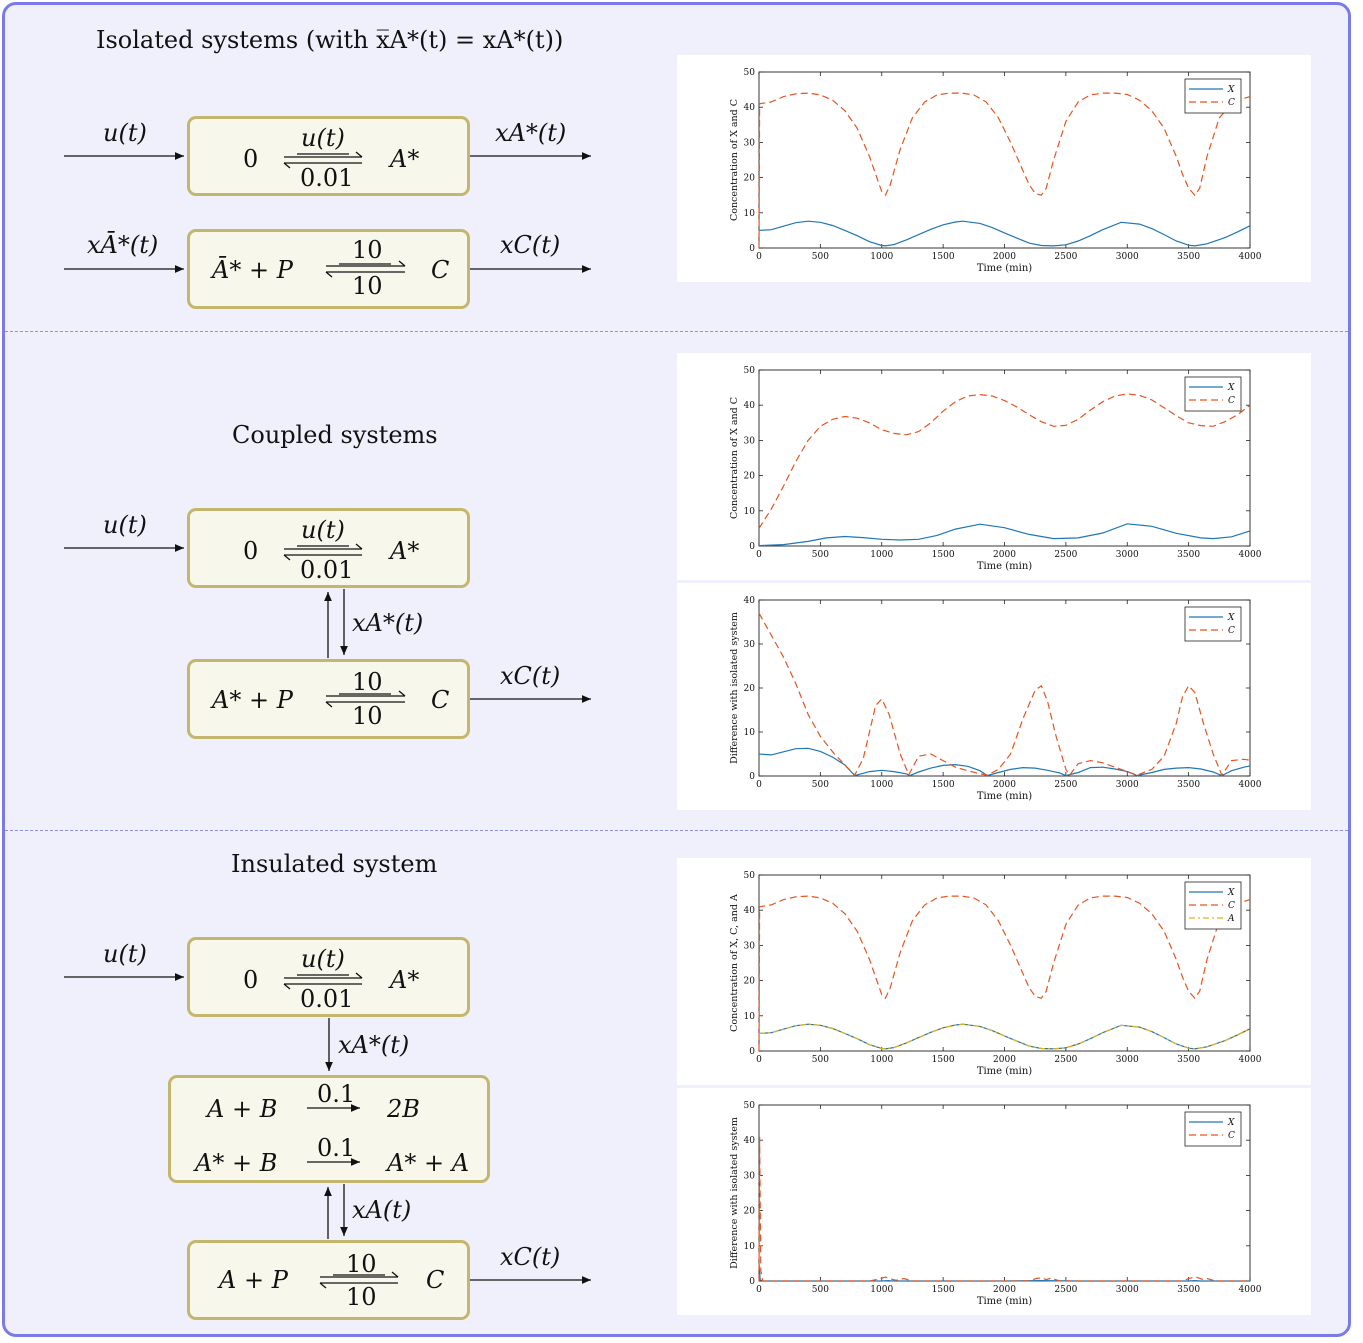  Describe the element at coordinates (1231, 919) in the screenshot. I see `legend-label: A` at that location.